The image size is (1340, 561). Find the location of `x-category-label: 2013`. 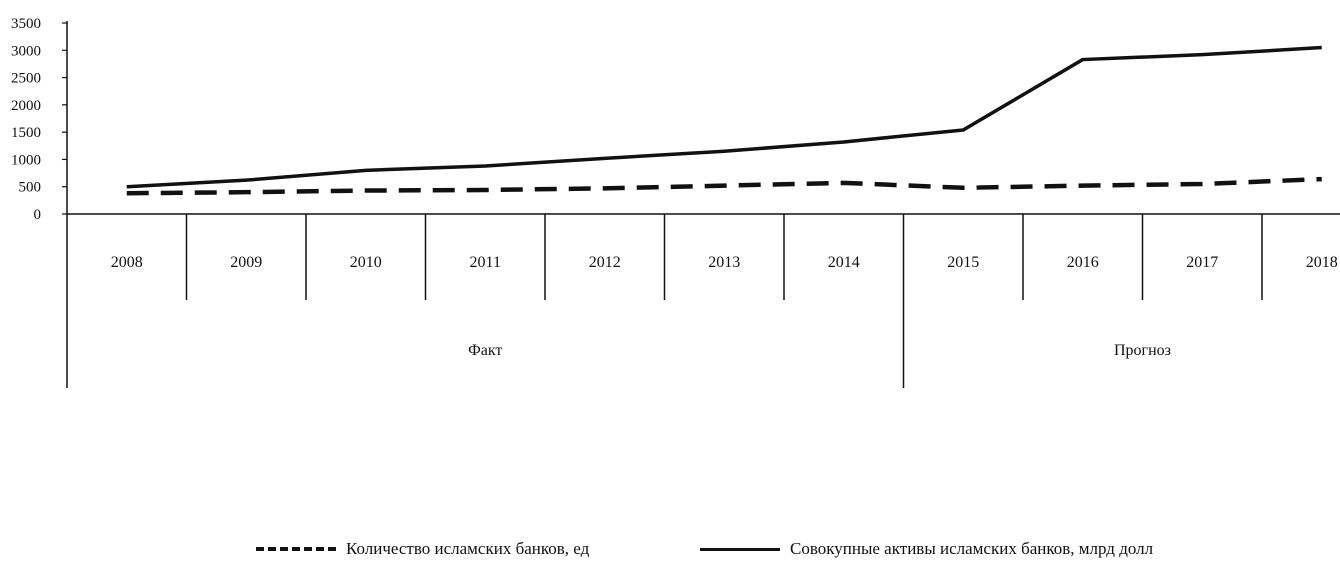

x-category-label: 2013 is located at coordinates (724, 262).